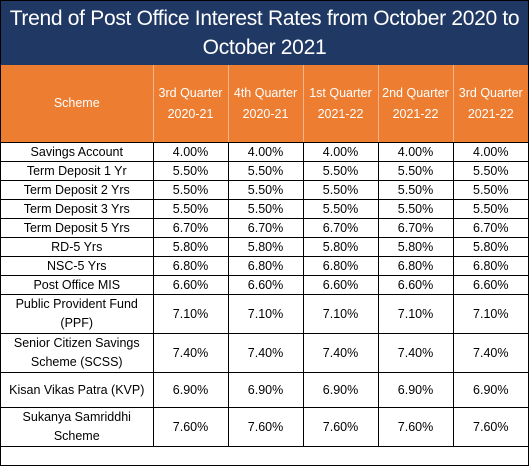 This screenshot has width=529, height=466. I want to click on scheme-name-cell: Term Deposit 1 Yr, so click(77, 171).